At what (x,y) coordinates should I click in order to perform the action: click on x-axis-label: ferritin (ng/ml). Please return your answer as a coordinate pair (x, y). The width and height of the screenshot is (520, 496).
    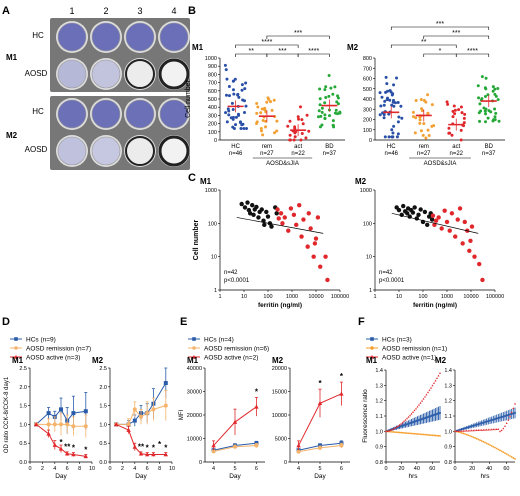
    Looking at the image, I should click on (435, 305).